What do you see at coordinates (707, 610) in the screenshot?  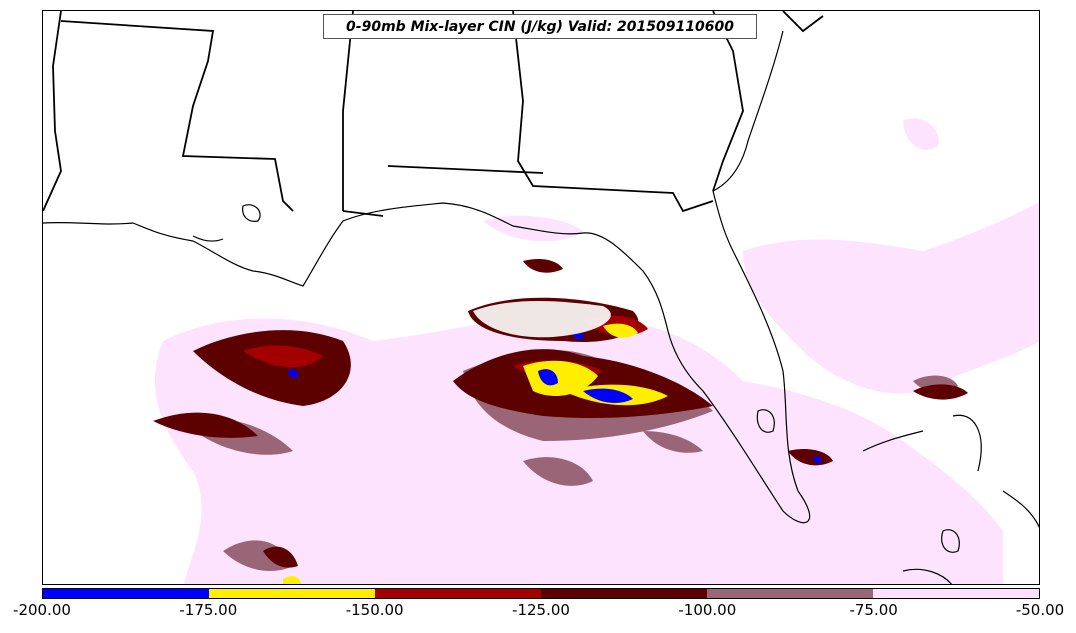 I see `colorbar-tick-label: -100.00` at bounding box center [707, 610].